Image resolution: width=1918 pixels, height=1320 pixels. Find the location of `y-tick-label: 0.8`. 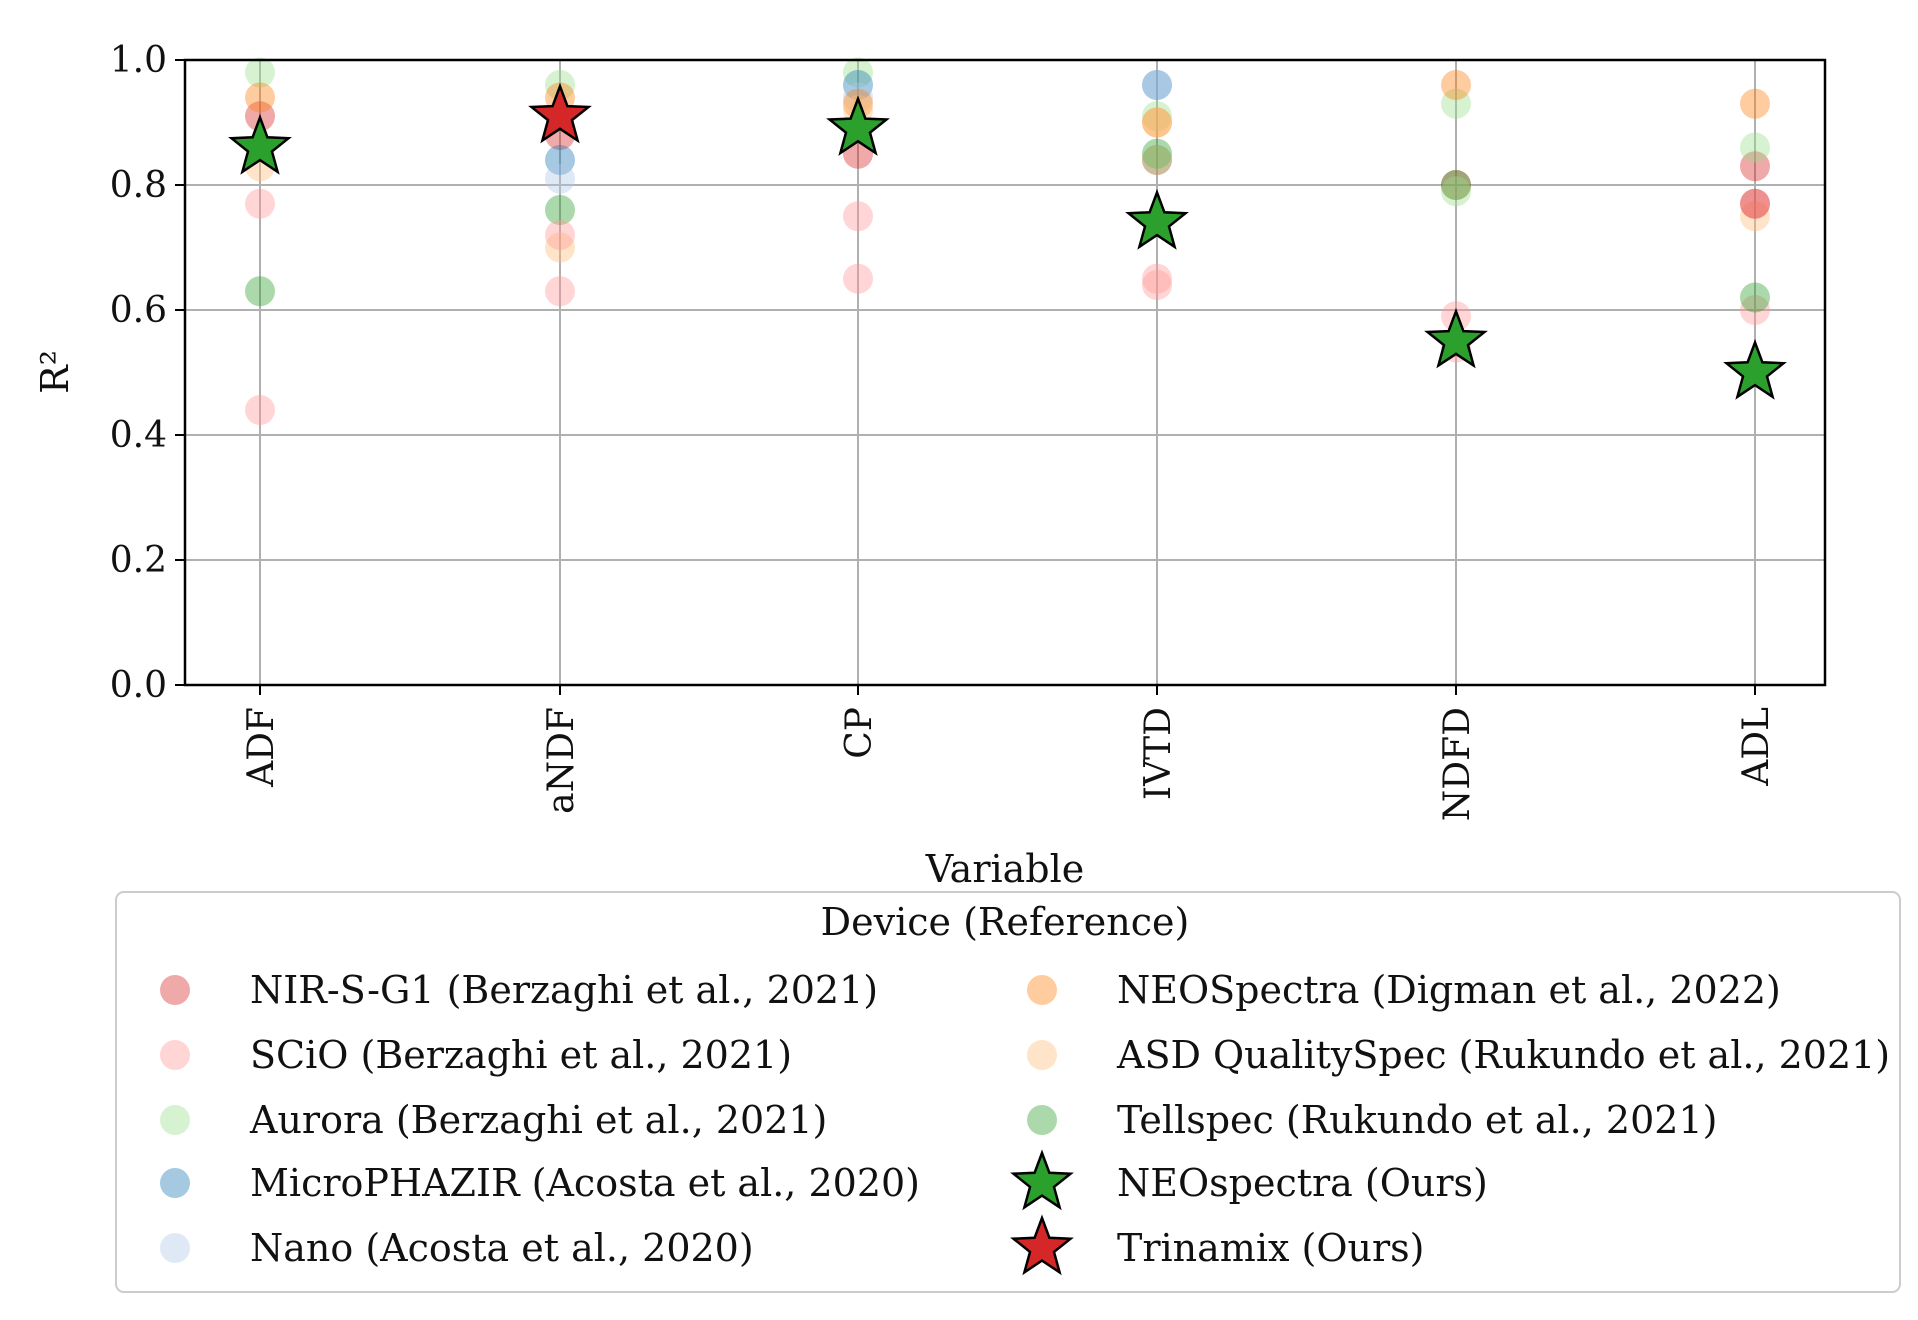

y-tick-label: 0.8 is located at coordinates (138, 185).